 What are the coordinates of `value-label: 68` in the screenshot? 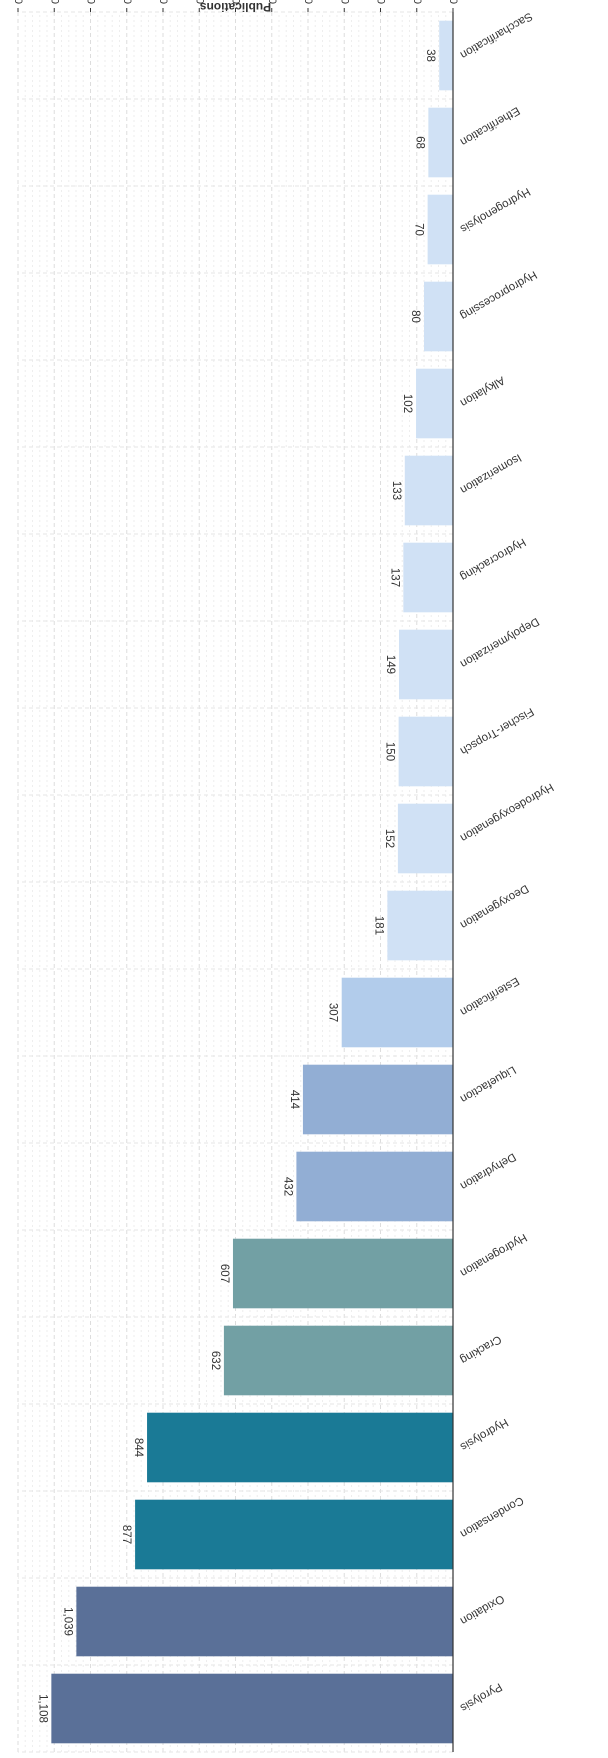 It's located at (419, 142).